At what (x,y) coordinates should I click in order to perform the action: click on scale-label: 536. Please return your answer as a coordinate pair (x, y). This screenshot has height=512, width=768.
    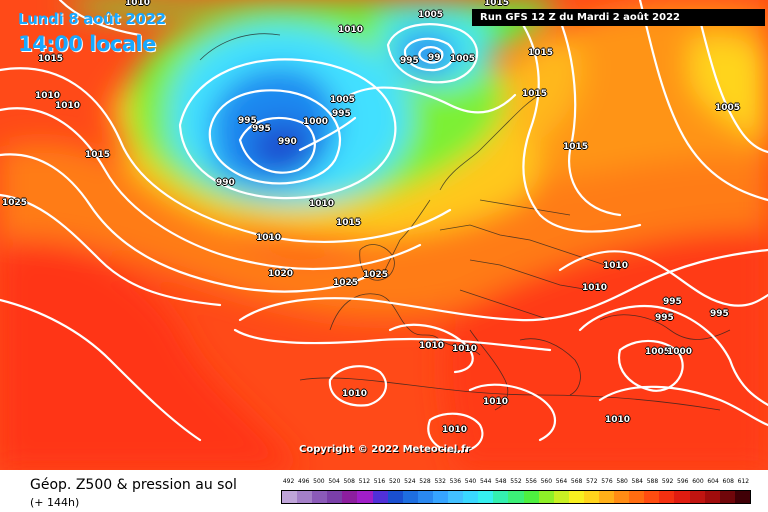
    Looking at the image, I should click on (455, 481).